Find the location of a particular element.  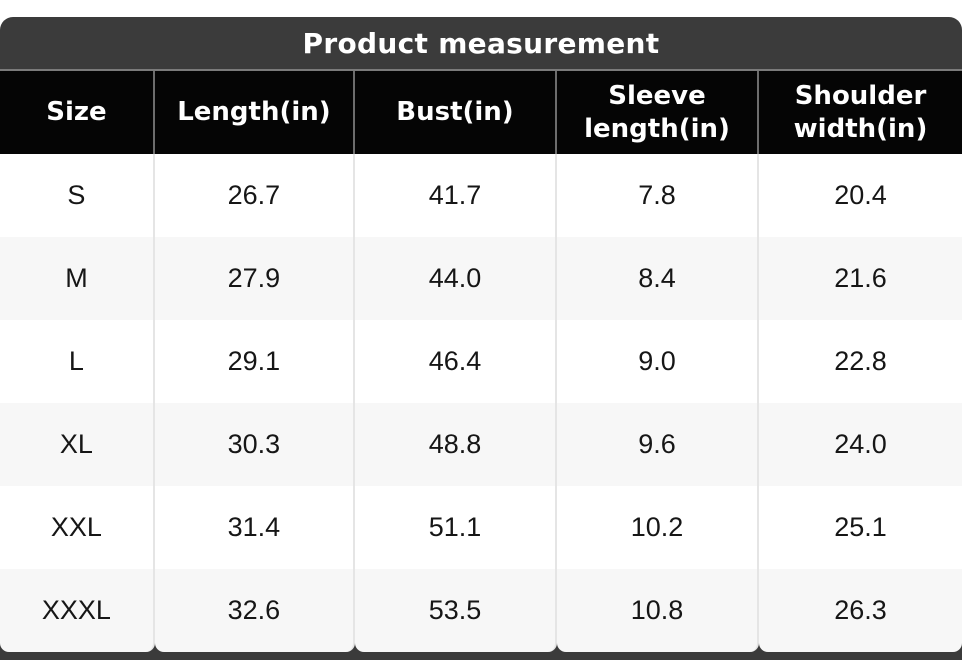

table-cell: 29.1 is located at coordinates (254, 361).